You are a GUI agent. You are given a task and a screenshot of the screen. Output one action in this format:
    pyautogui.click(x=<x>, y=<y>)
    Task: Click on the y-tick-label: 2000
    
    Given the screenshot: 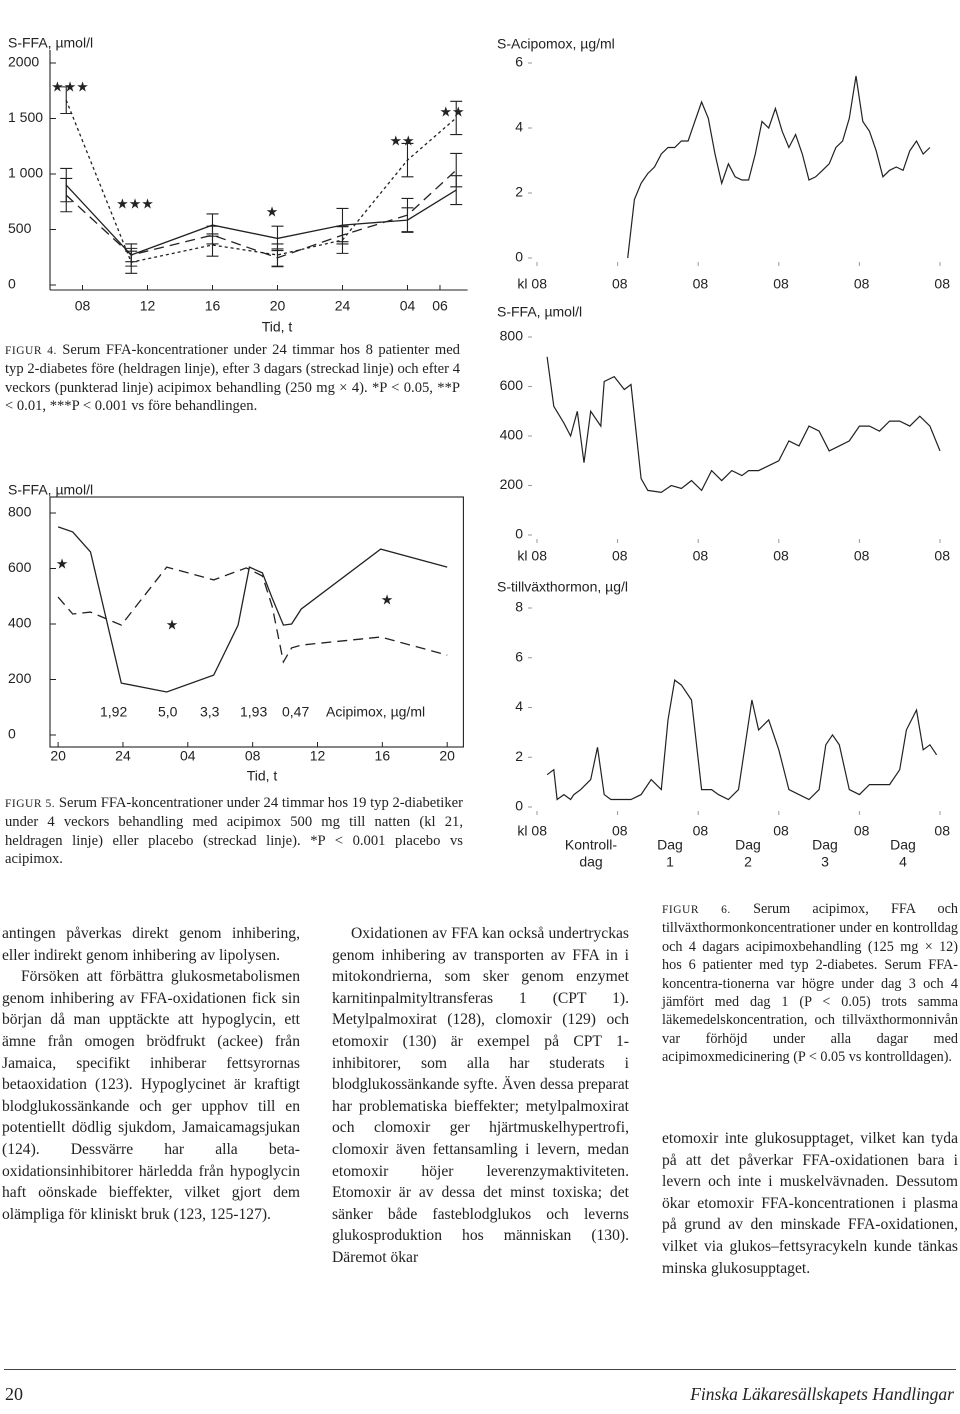 What is the action you would take?
    pyautogui.click(x=23, y=62)
    